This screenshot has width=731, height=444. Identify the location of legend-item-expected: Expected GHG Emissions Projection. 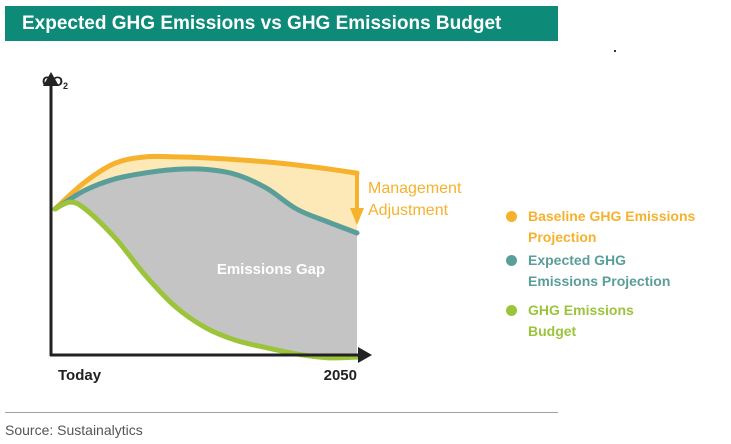
(616, 271).